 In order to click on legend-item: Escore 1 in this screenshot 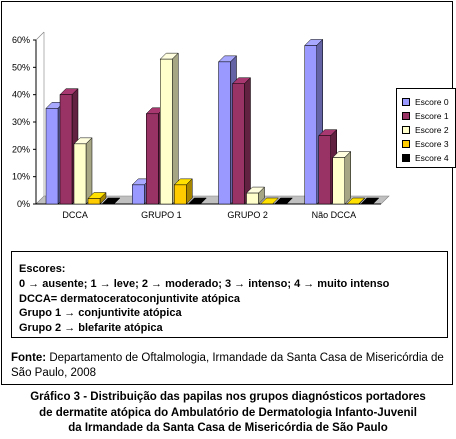, I will do `click(425, 116)`.